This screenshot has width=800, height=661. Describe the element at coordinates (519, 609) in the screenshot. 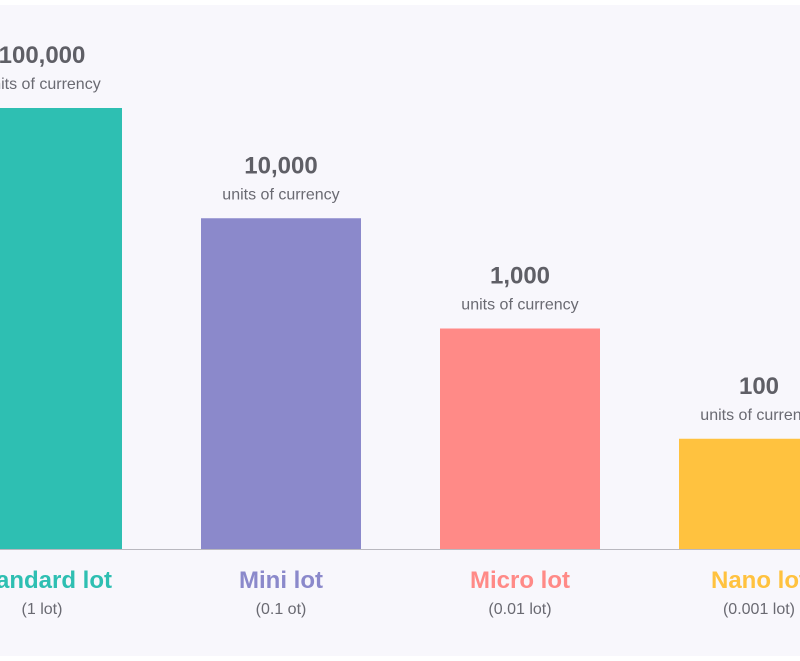

I see `category-sublabel: (0.01 lot)` at that location.